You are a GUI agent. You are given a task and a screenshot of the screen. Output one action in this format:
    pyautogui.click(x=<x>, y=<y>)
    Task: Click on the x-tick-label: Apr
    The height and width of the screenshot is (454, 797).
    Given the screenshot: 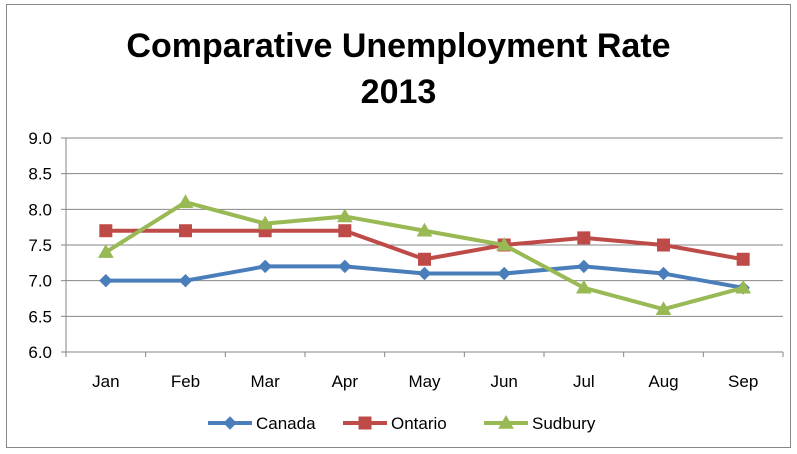 What is the action you would take?
    pyautogui.click(x=345, y=381)
    